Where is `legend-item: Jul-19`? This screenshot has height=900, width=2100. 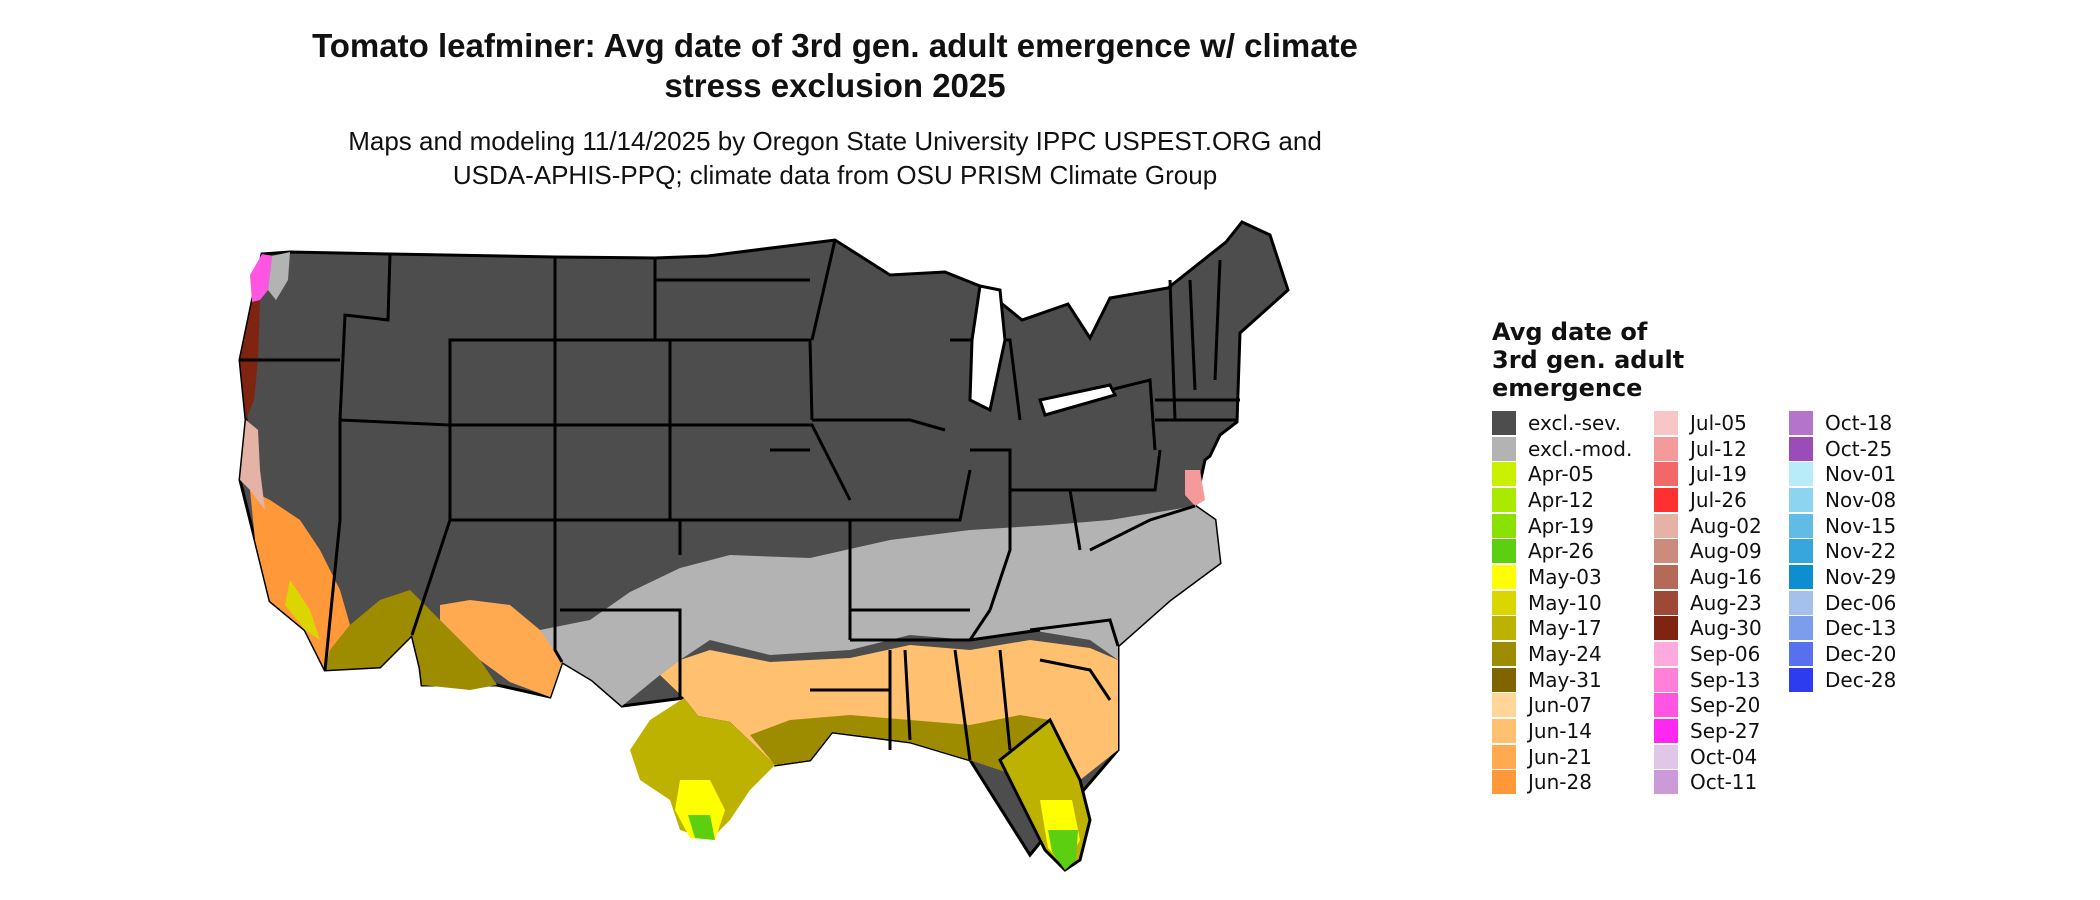 legend-item: Jul-19 is located at coordinates (1708, 474).